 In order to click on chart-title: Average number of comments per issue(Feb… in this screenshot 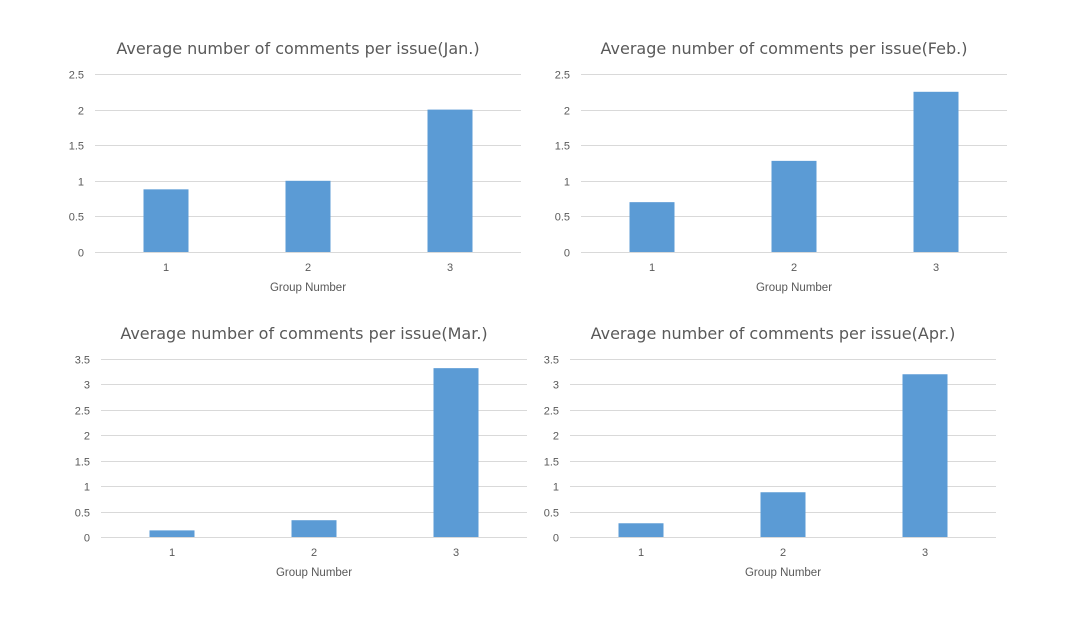, I will do `click(784, 48)`.